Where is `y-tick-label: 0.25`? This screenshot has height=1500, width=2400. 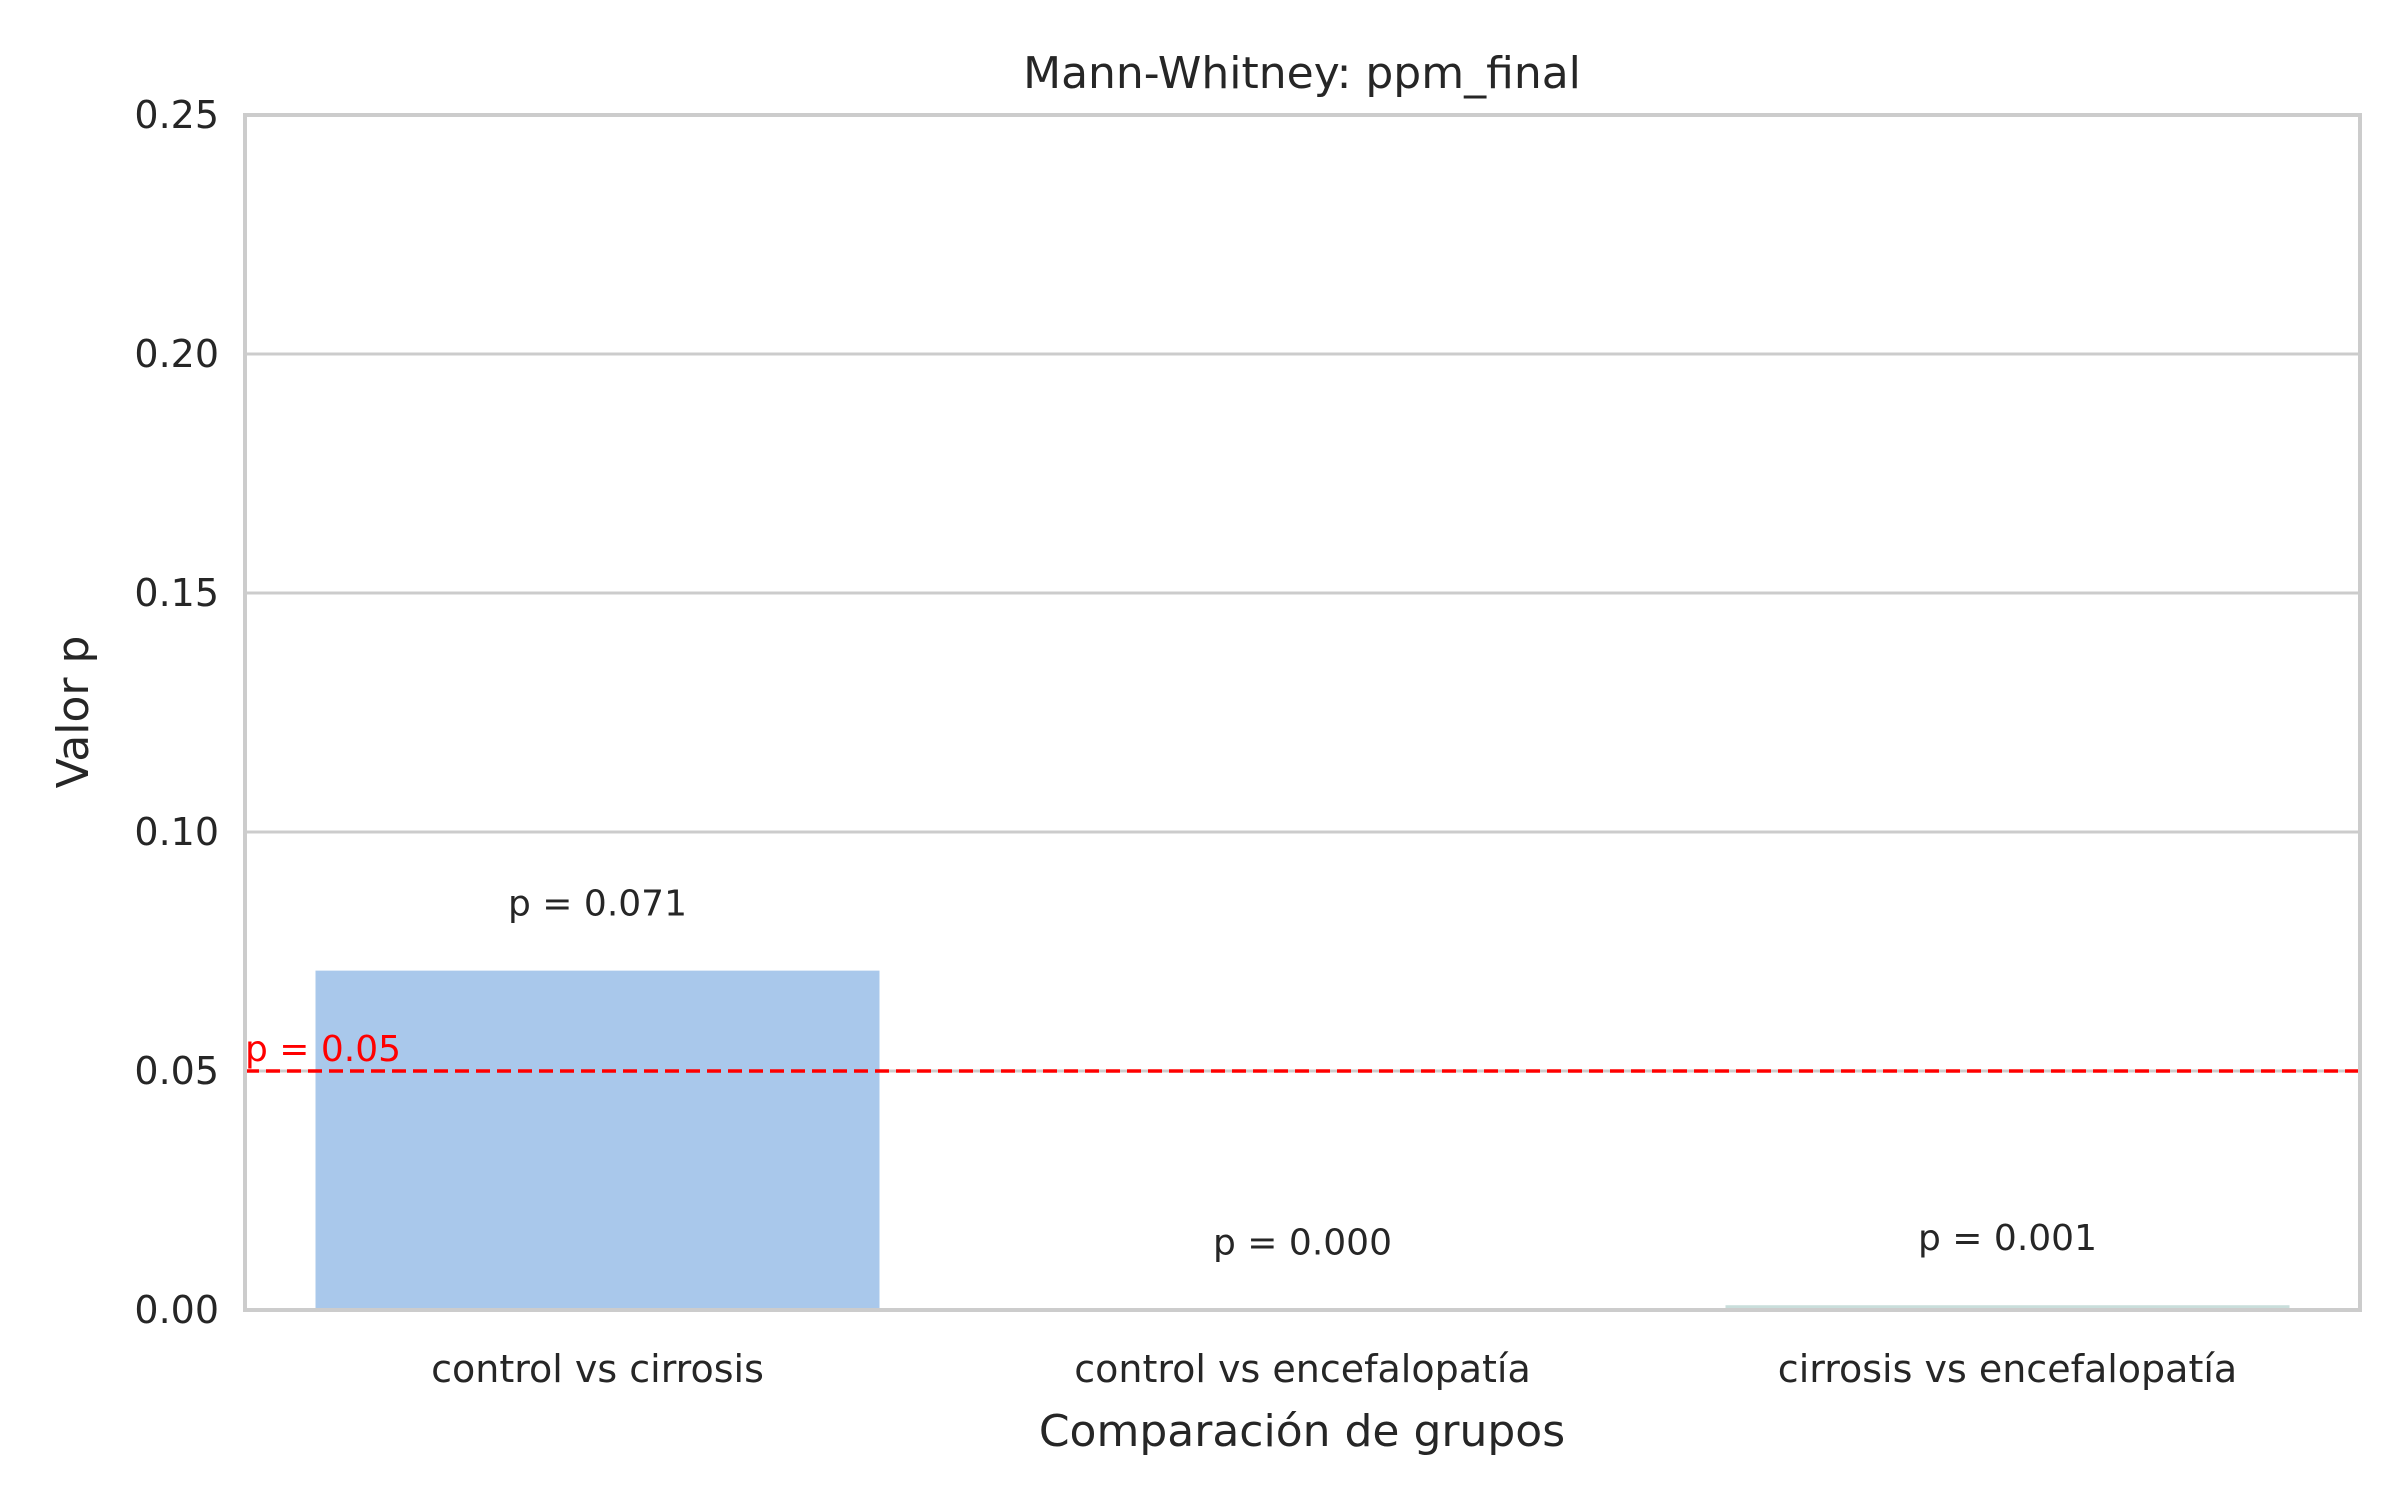
y-tick-label: 0.25 is located at coordinates (176, 115).